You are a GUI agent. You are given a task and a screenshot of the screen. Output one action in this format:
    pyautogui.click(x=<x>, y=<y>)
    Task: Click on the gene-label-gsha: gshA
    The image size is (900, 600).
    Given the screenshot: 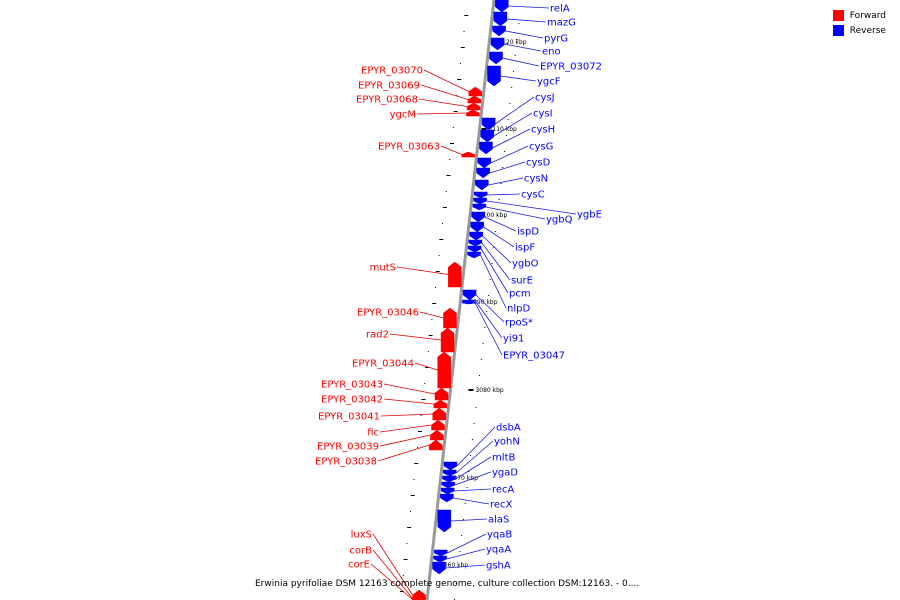 What is the action you would take?
    pyautogui.click(x=498, y=566)
    